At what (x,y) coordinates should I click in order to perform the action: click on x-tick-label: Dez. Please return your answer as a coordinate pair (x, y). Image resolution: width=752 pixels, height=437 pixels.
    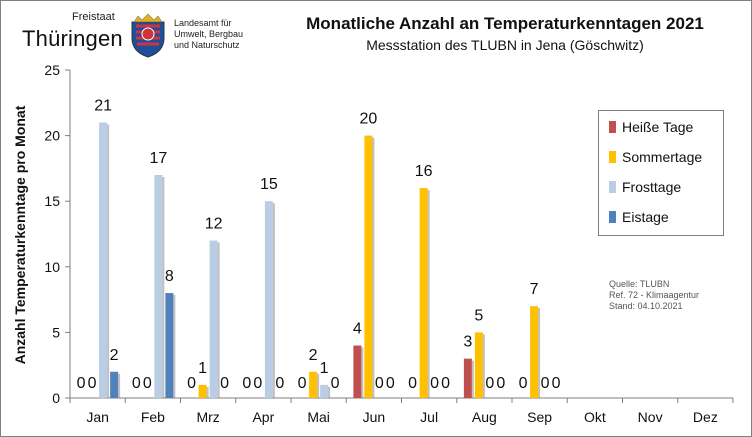
    Looking at the image, I should click on (705, 417).